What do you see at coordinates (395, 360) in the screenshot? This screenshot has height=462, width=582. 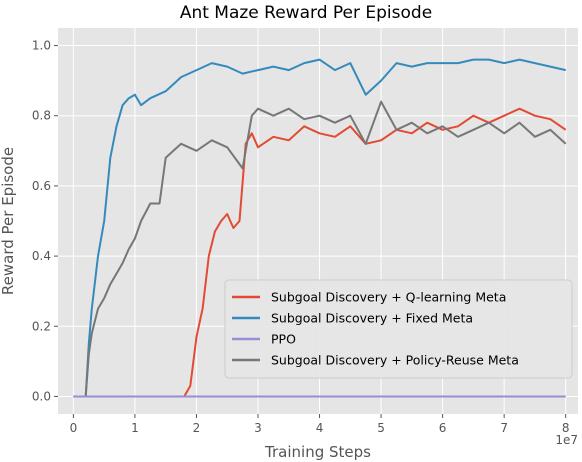 I see `legend-label: Subgoal Discovery + Policy-Reuse Meta` at bounding box center [395, 360].